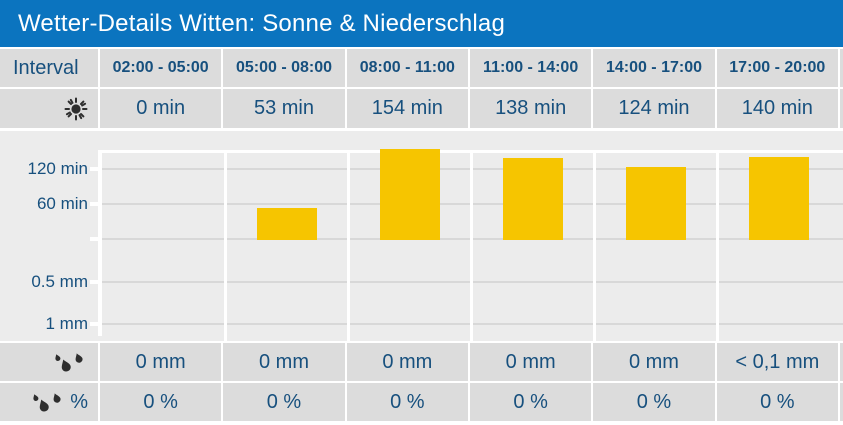 Image resolution: width=843 pixels, height=425 pixels. I want to click on interval-cell: 08:00 - 11:00, so click(408, 68).